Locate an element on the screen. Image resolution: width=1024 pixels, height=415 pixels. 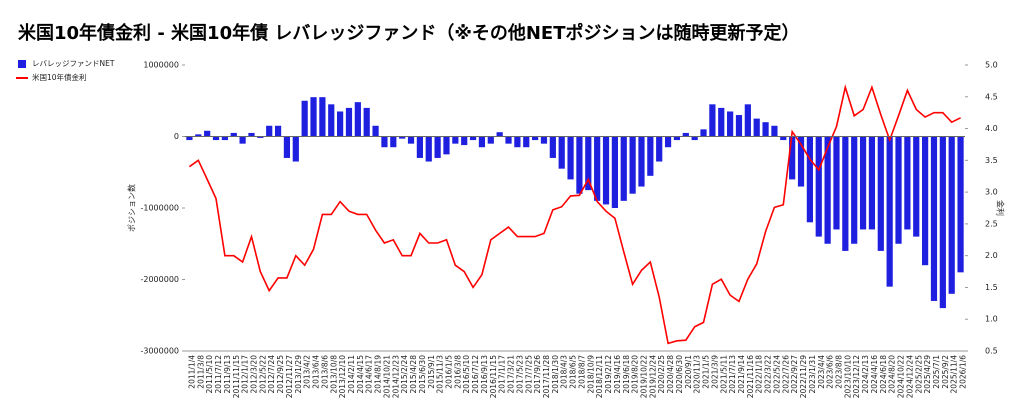
x-tick-label: 2022/5/24 is located at coordinates (776, 374).